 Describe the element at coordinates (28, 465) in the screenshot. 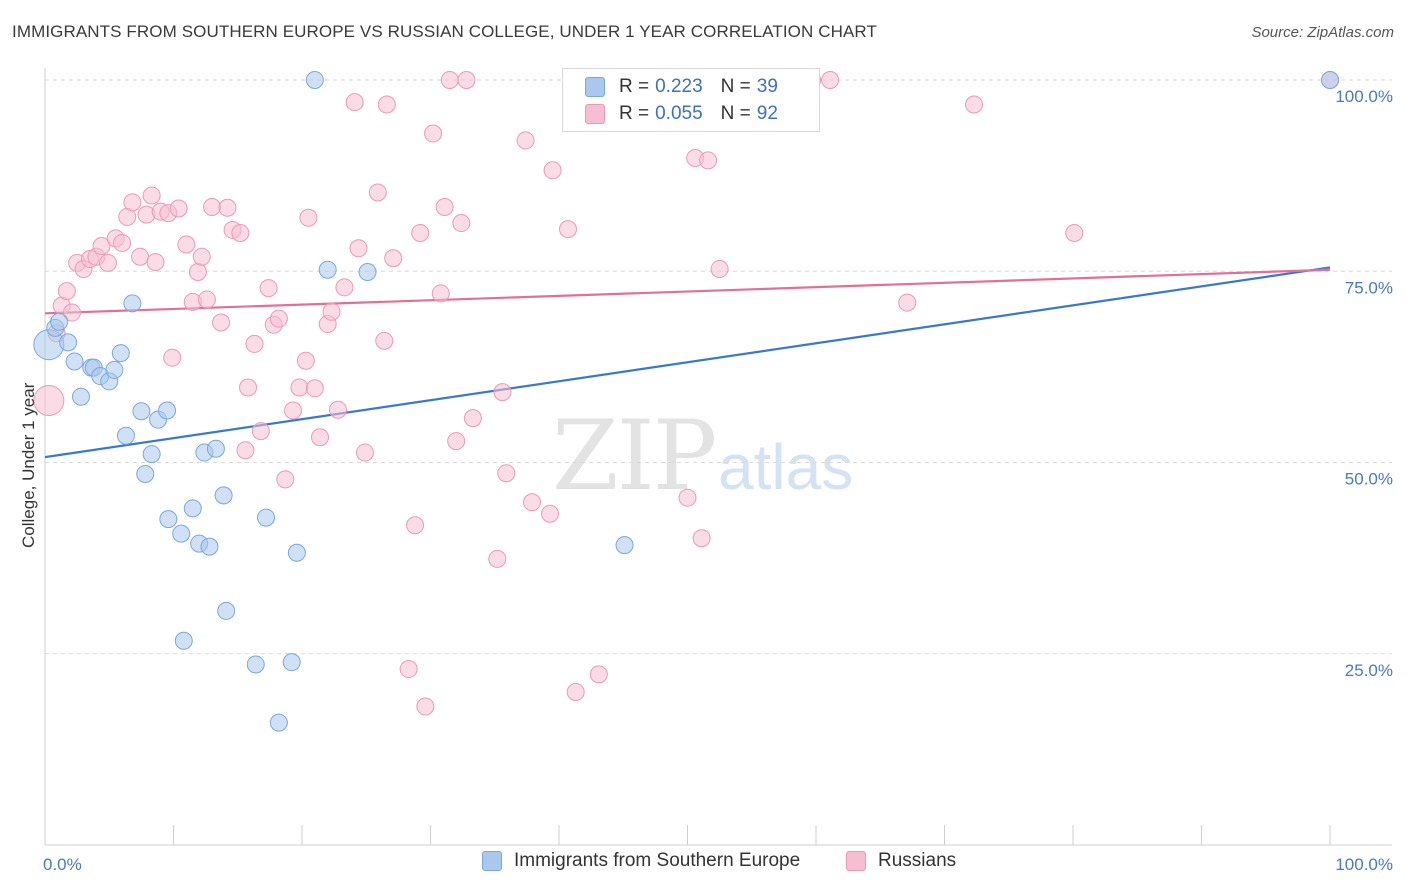

I see `y-axis-label: College, Under 1 year` at that location.